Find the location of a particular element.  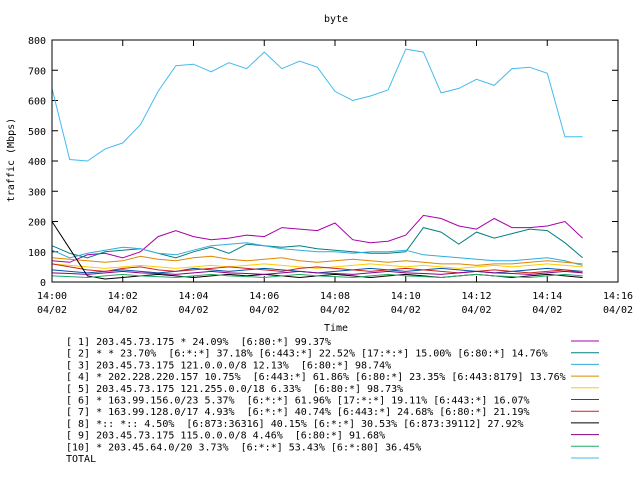

x-tick-time: 14:00 is located at coordinates (52, 296).